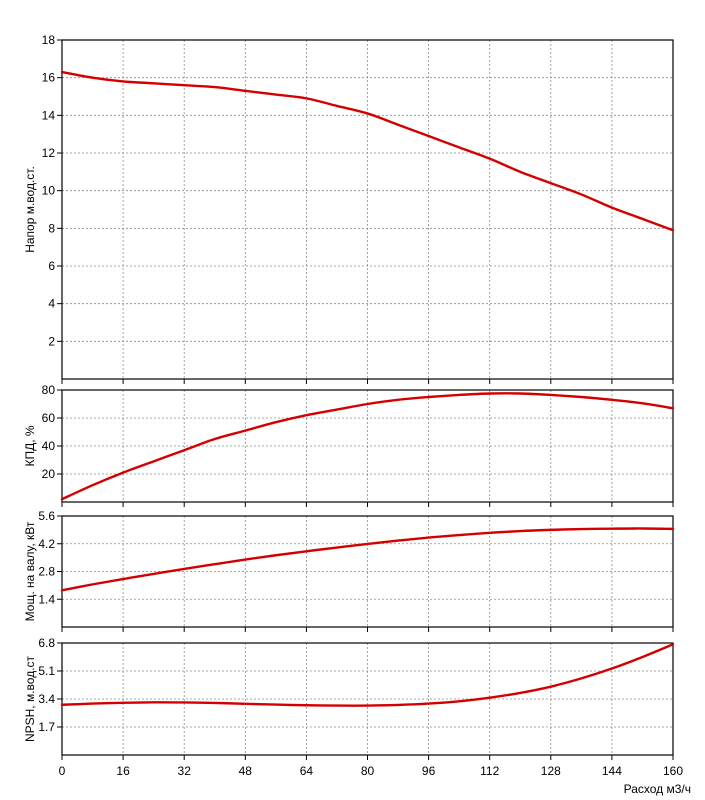 This screenshot has height=800, width=705. What do you see at coordinates (46, 572) in the screenshot?
I see `y-tick-label: 2.8` at bounding box center [46, 572].